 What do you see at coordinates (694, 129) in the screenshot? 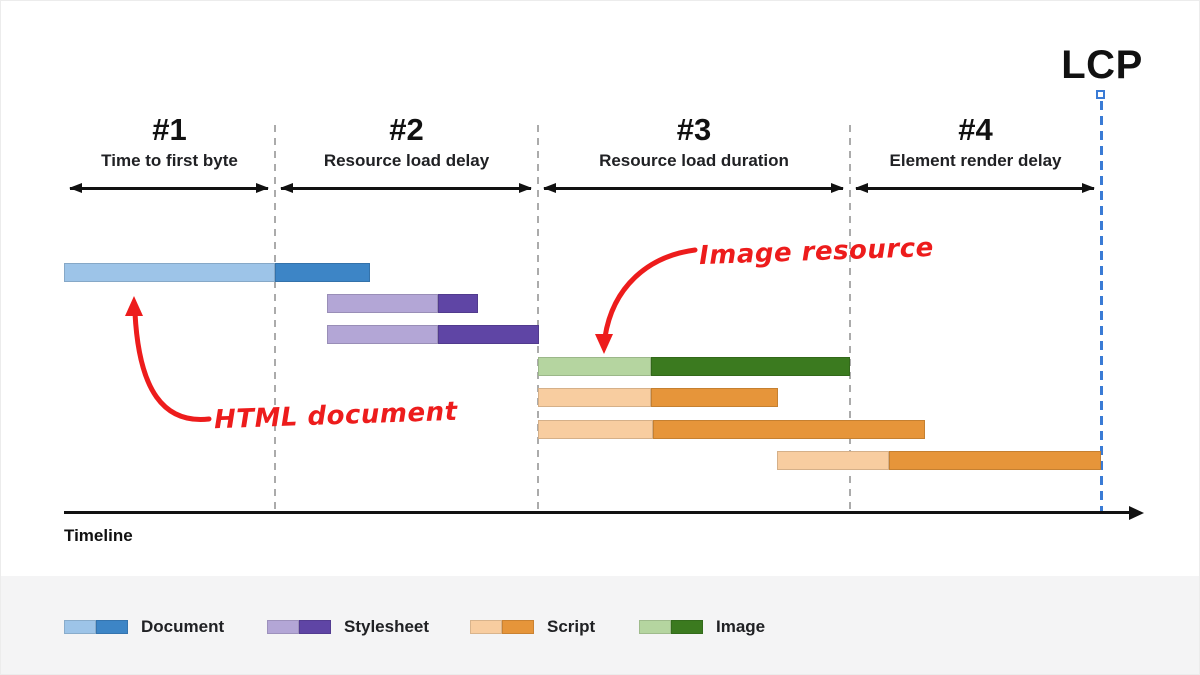
I see `phase-number: #3` at bounding box center [694, 129].